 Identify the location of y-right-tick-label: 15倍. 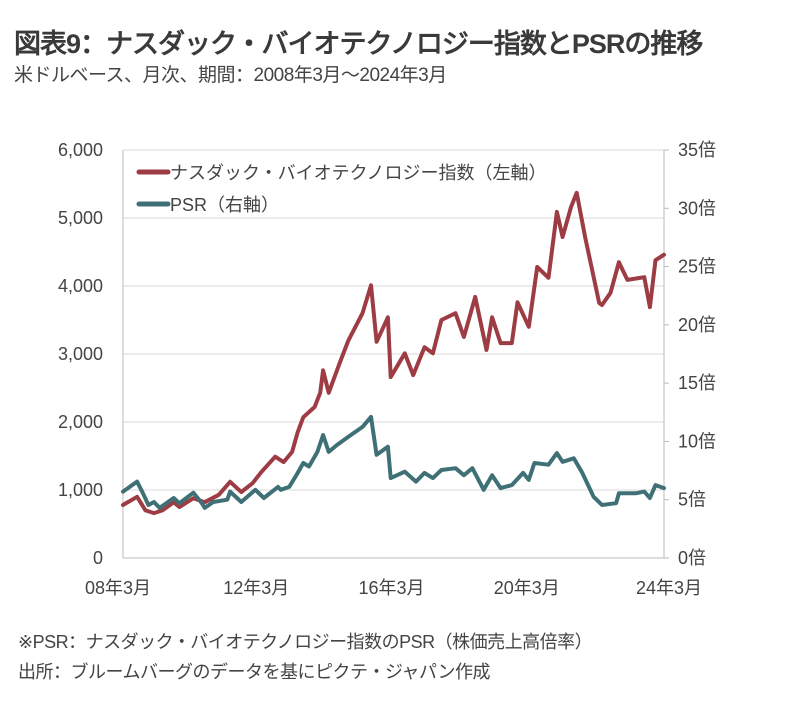
(697, 383).